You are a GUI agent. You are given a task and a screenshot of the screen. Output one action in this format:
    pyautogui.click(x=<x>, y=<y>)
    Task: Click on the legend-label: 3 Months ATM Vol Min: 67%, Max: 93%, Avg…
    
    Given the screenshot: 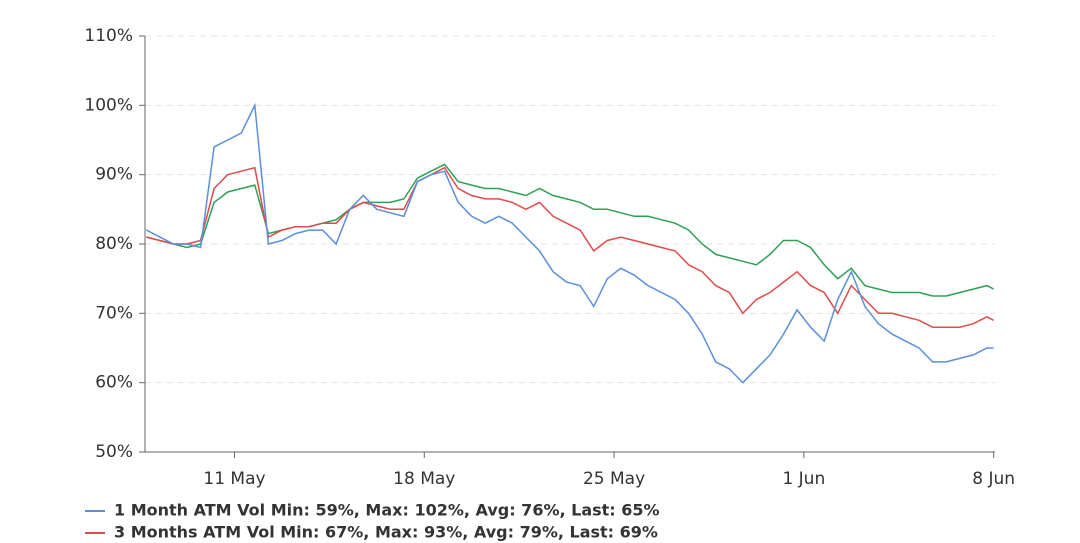 What is the action you would take?
    pyautogui.click(x=386, y=532)
    